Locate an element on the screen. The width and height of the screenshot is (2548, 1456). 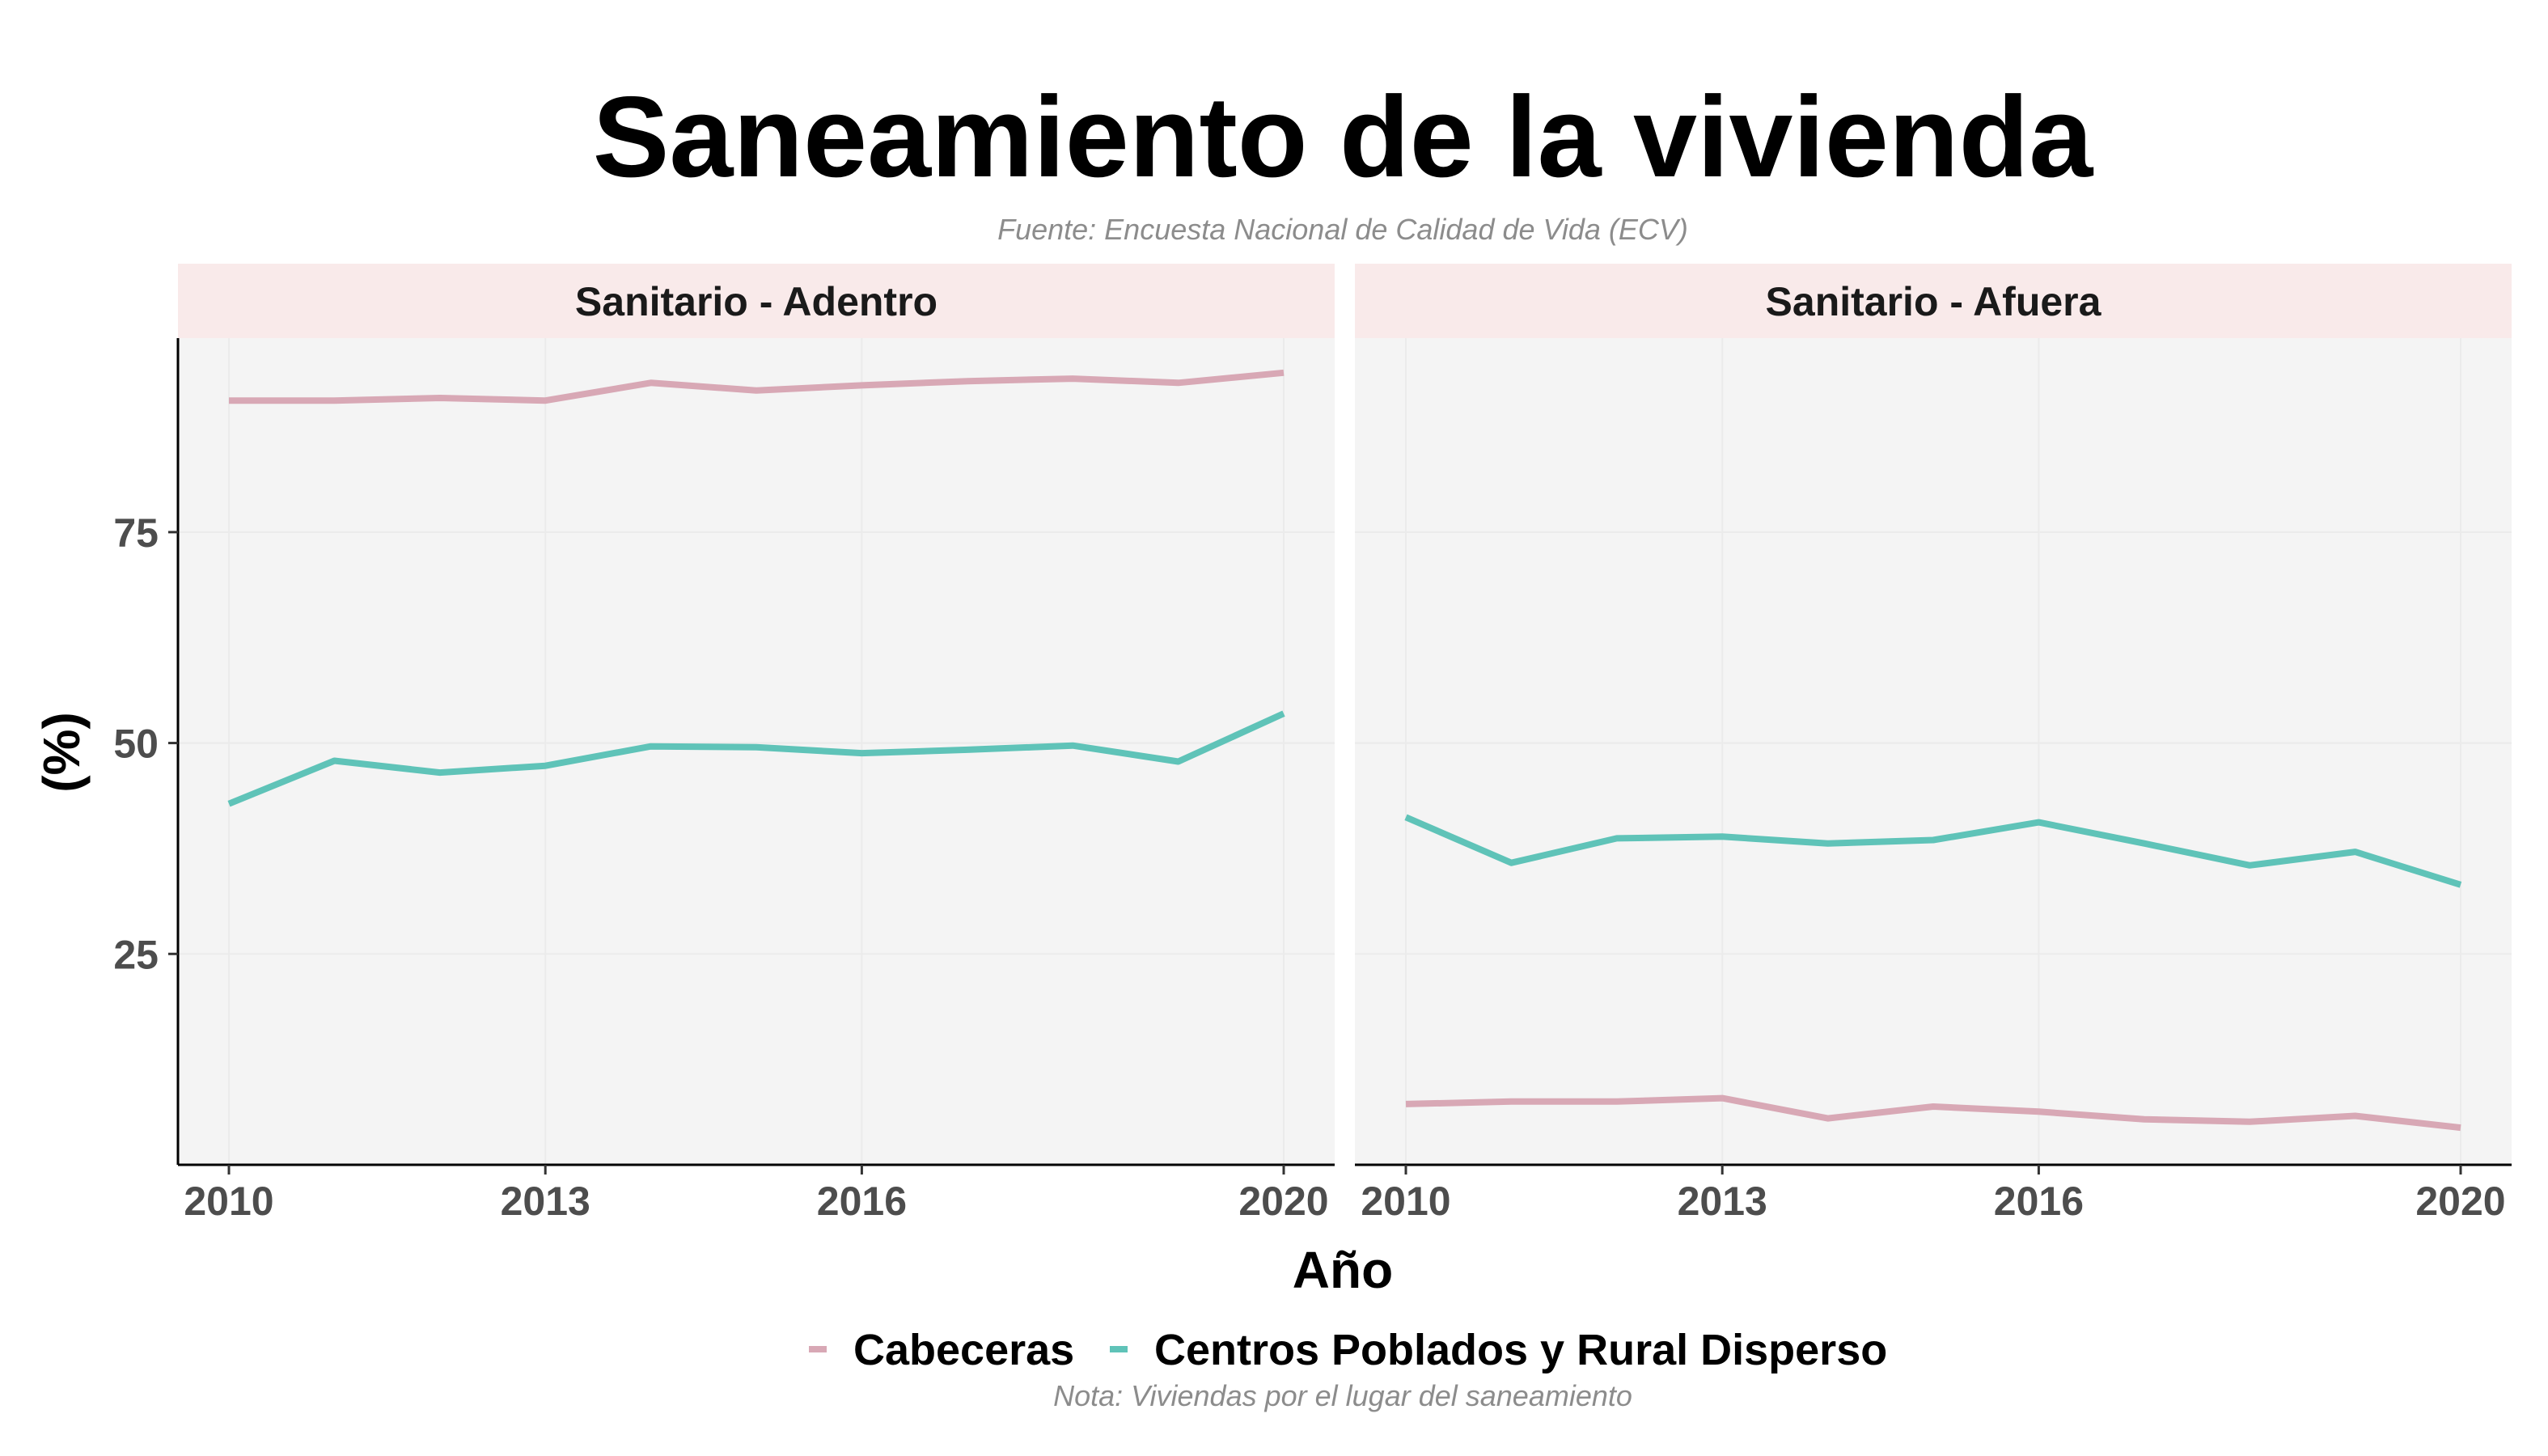
y-axis-title: (%) is located at coordinates (61, 752).